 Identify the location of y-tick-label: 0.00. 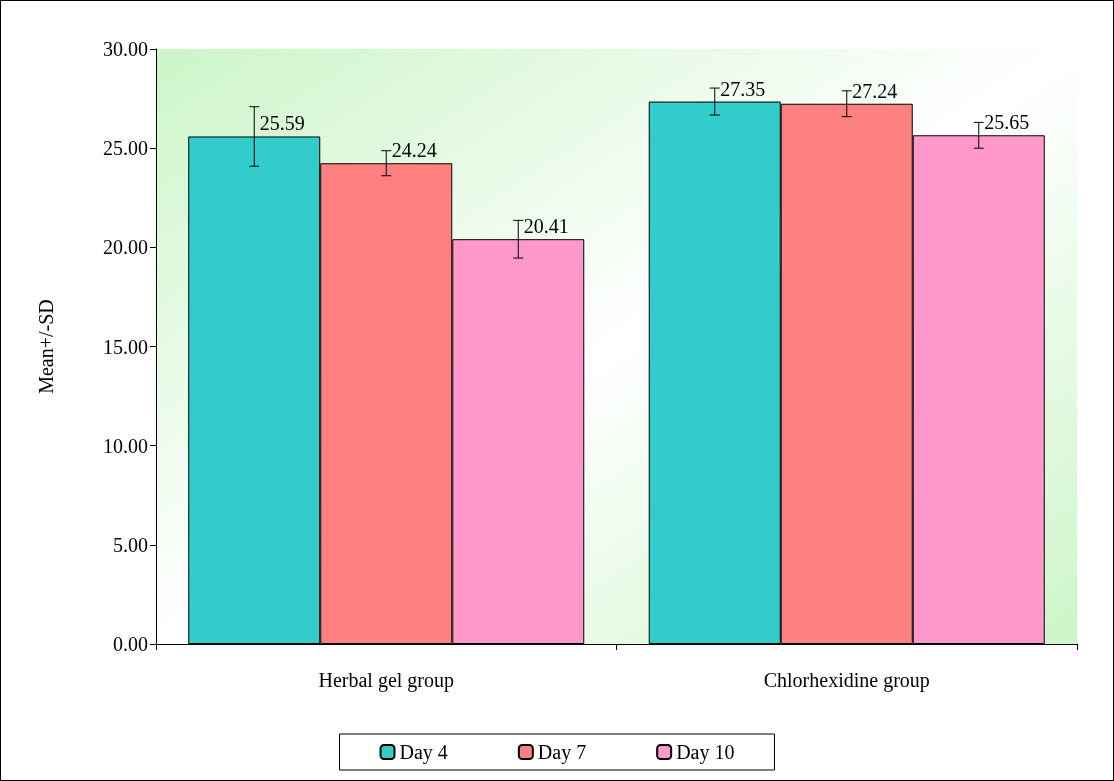
(130, 644).